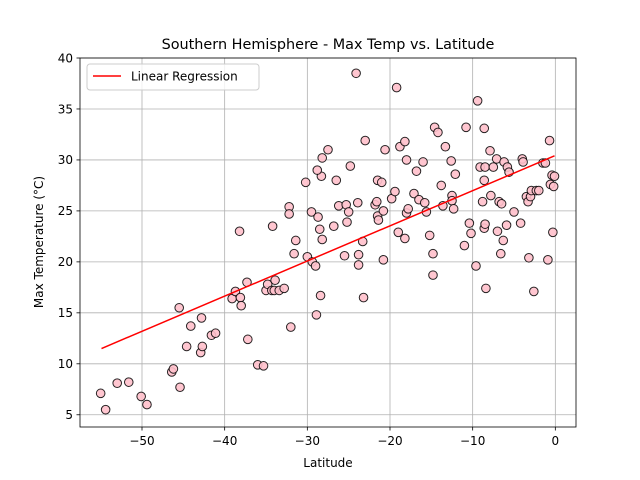  Describe the element at coordinates (65, 364) in the screenshot. I see `y-tick-label: 10` at that location.